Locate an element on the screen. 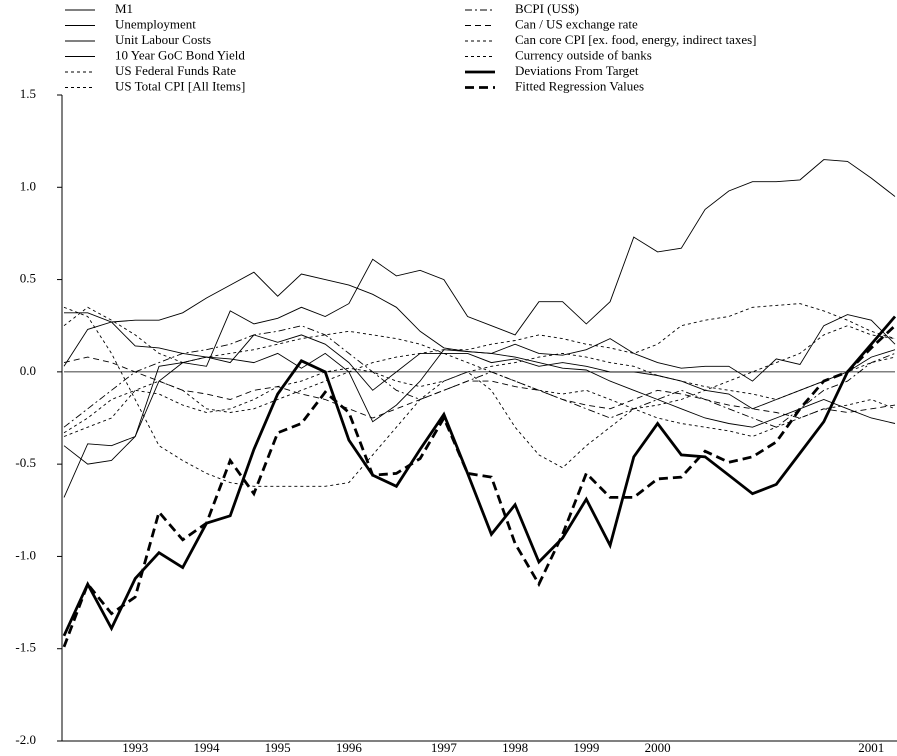 The height and width of the screenshot is (756, 897). x-tick-label: 2001 is located at coordinates (871, 747).